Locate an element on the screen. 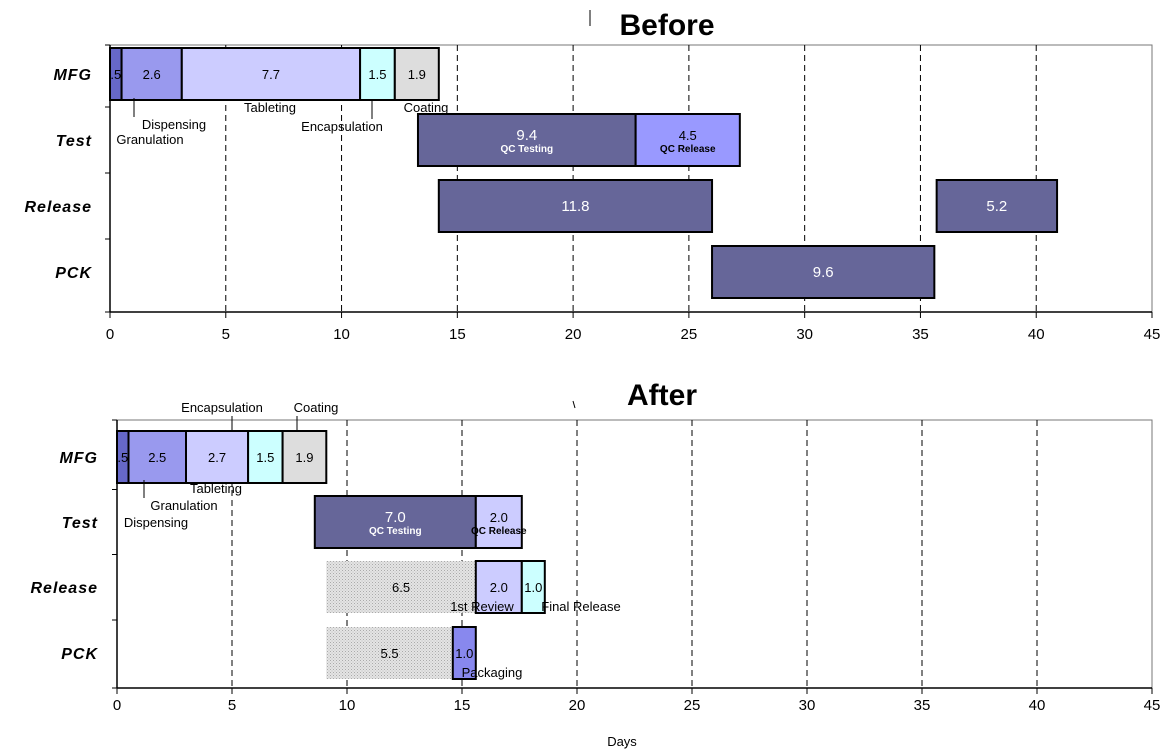 This screenshot has width=1167, height=753. bar-value-label: 2.7 is located at coordinates (217, 457).